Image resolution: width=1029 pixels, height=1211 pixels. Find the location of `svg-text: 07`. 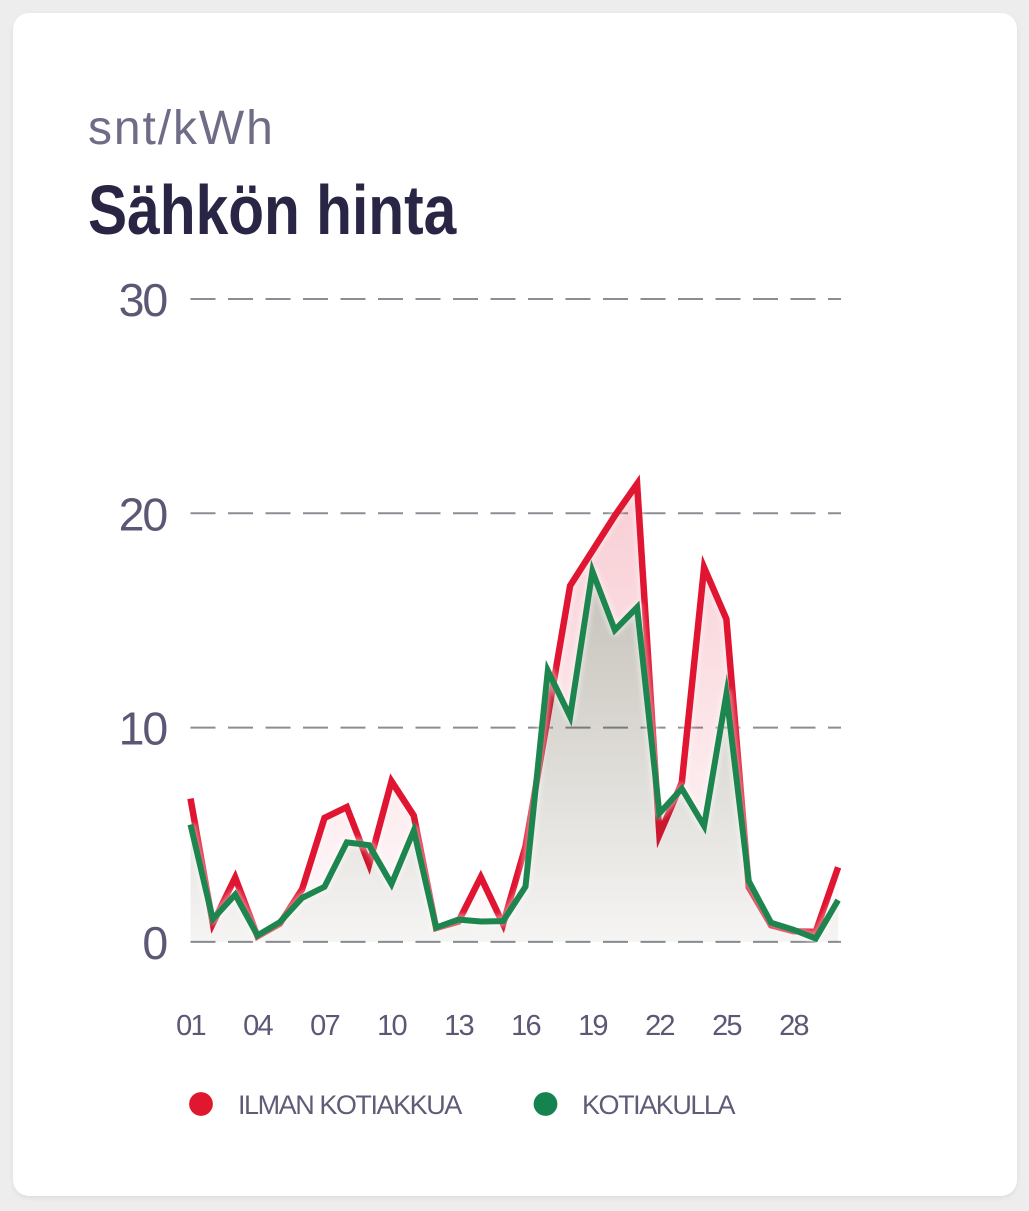

svg-text: 07 is located at coordinates (324, 1026).